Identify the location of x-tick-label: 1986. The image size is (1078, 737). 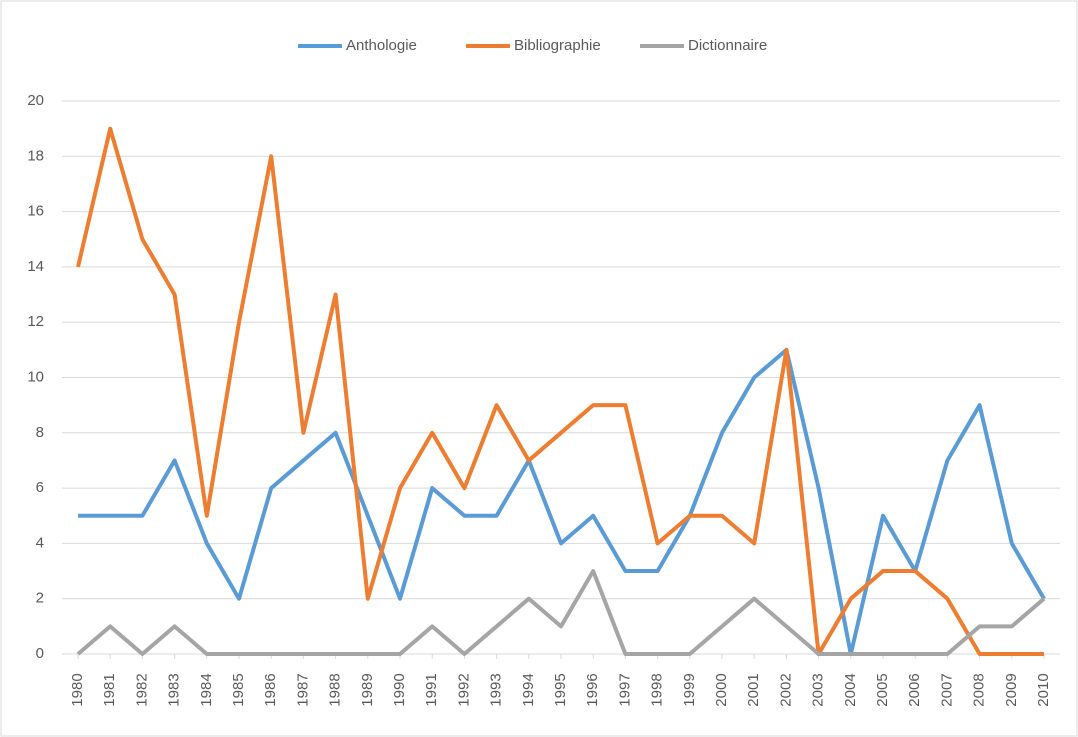
(270, 689).